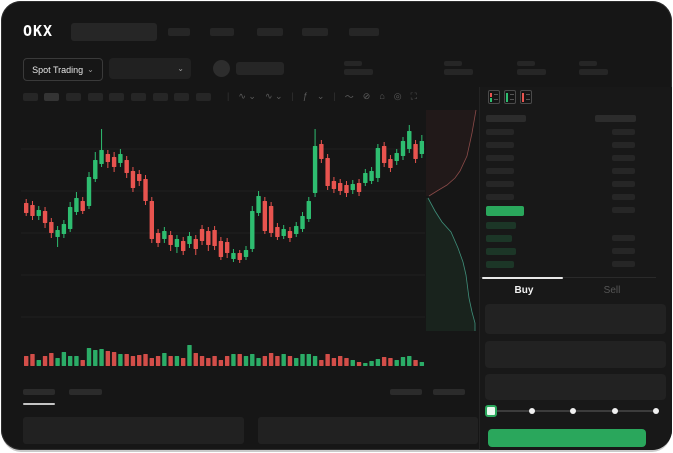 Image resolution: width=673 pixels, height=453 pixels. What do you see at coordinates (413, 95) in the screenshot?
I see `fullscreen-icon: ⛶` at bounding box center [413, 95].